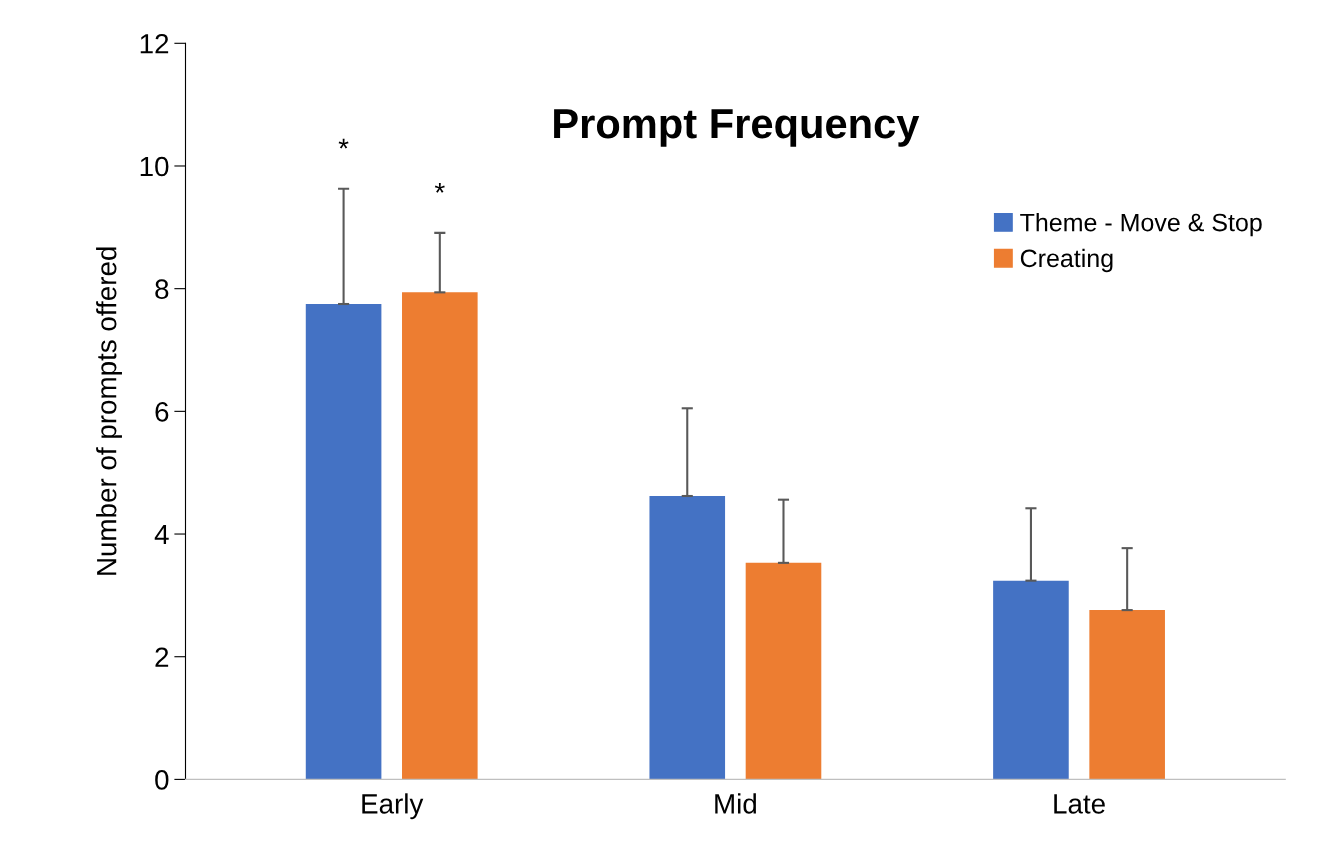 This screenshot has width=1325, height=866. I want to click on y-tick-label: 6, so click(162, 412).